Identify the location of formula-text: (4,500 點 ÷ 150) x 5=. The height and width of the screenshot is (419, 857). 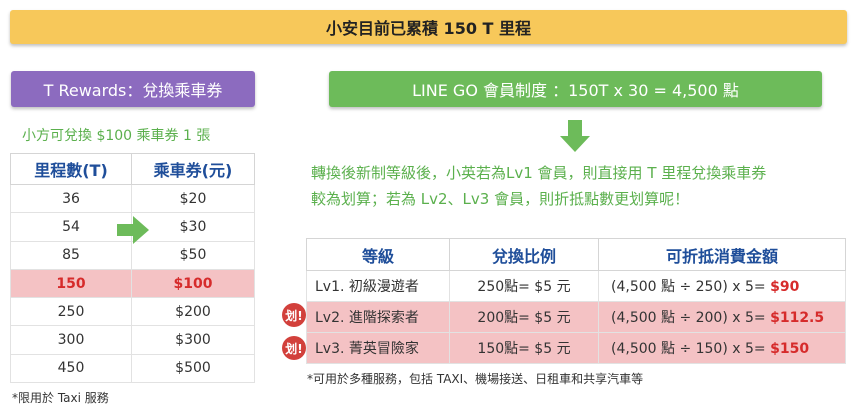
(691, 349).